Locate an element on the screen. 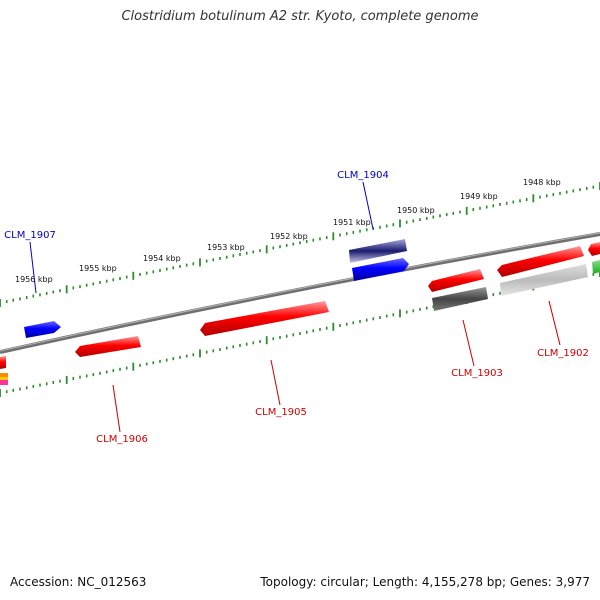  callout-clm-1902 is located at coordinates (554, 323).